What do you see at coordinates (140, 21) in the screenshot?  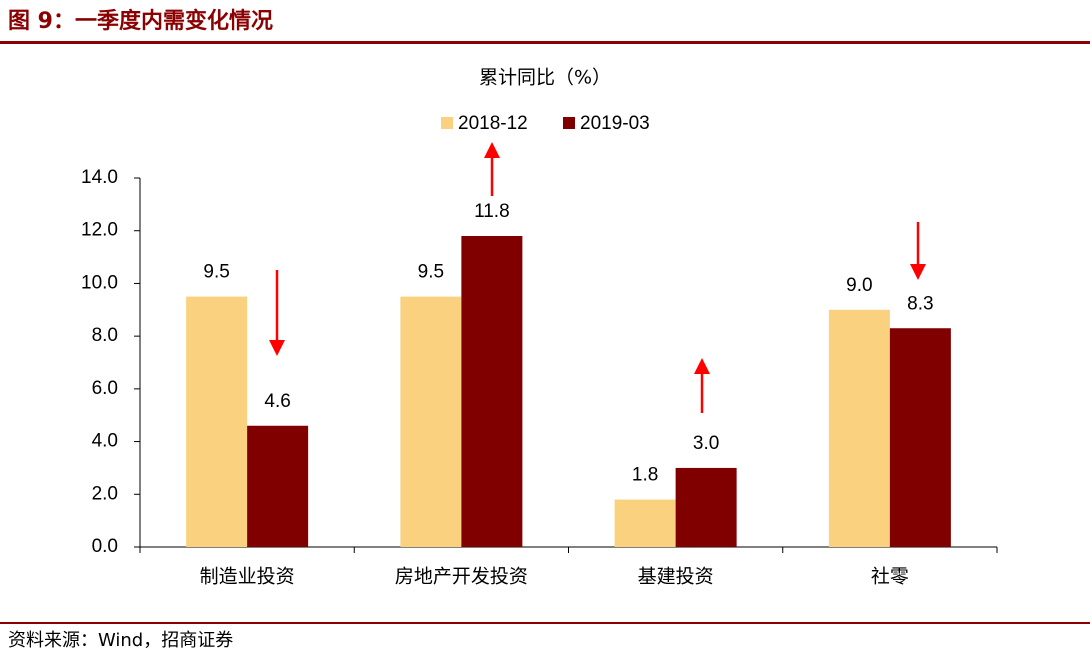 I see `figure-title: 图 9：一季度内需变化情况` at bounding box center [140, 21].